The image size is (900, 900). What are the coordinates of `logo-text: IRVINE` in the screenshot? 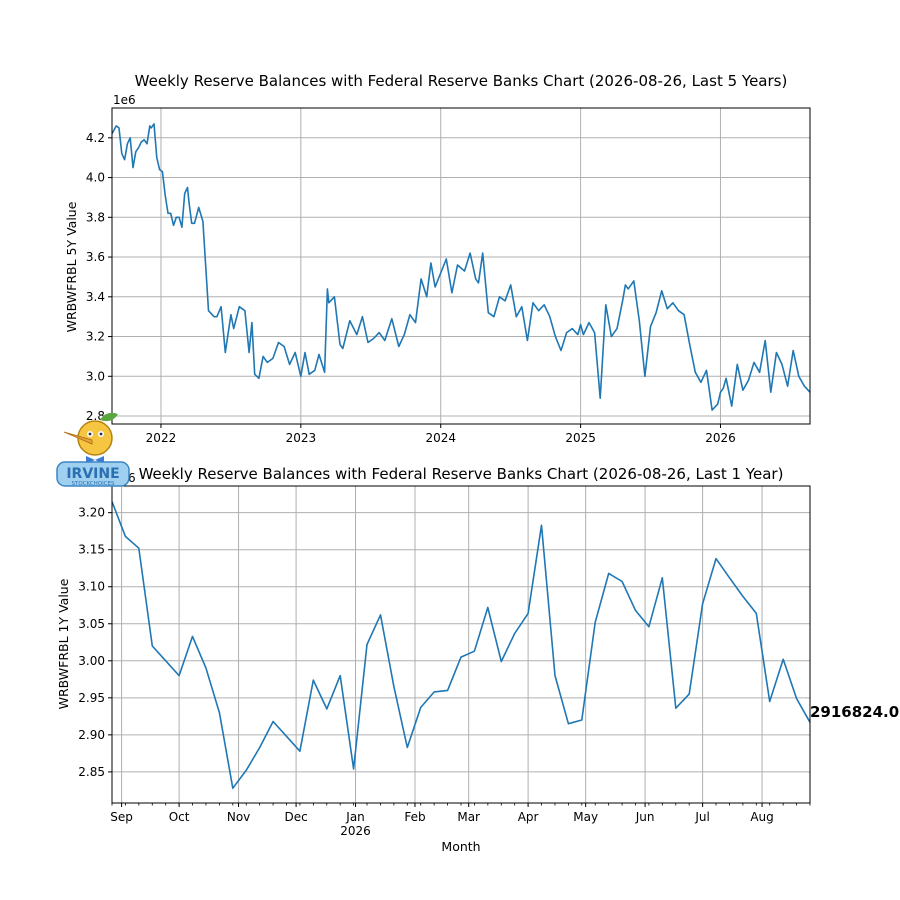 It's located at (92, 474).